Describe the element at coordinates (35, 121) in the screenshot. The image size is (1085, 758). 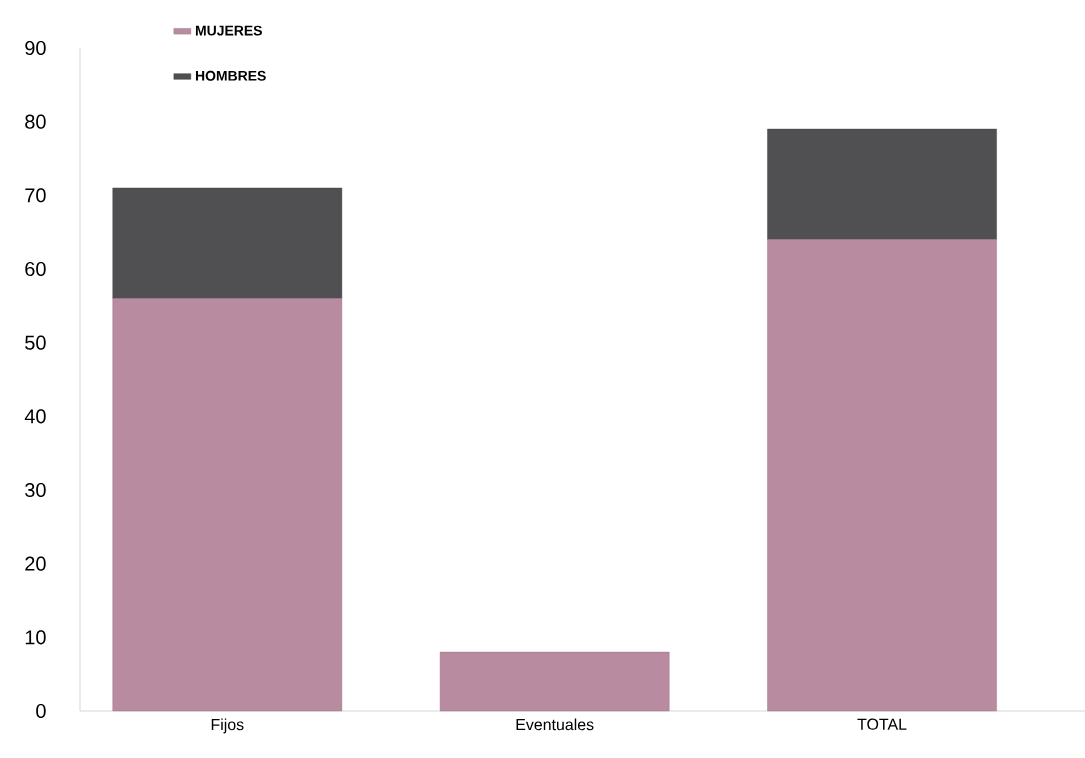
I see `y-tick-label: 80` at that location.